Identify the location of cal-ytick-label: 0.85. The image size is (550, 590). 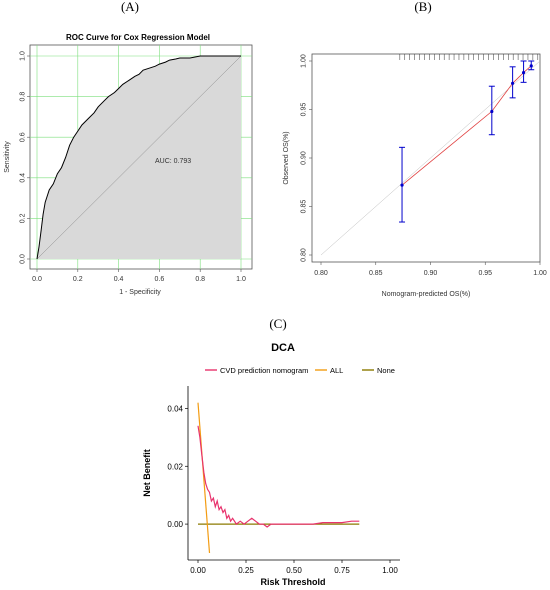
(304, 207).